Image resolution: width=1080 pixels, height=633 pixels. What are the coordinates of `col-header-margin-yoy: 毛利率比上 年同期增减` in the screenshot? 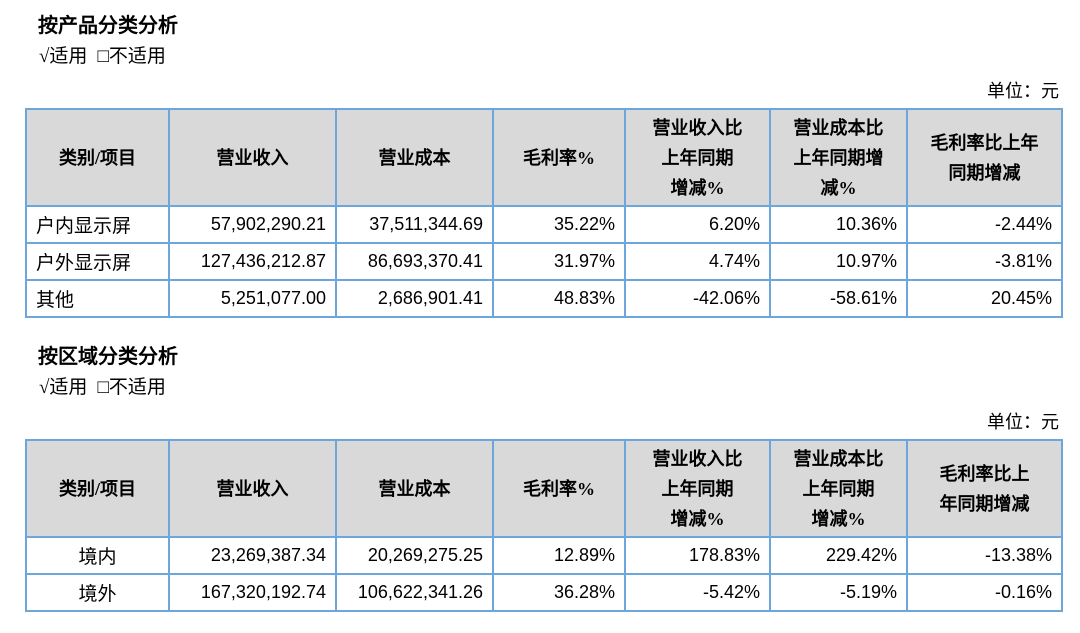 It's located at (984, 488).